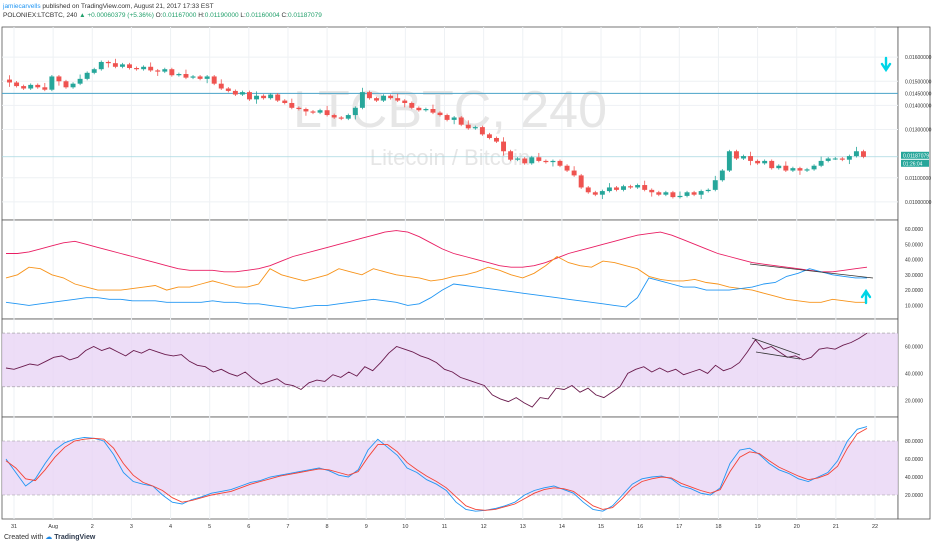  What do you see at coordinates (170, 527) in the screenshot?
I see `x-tick-label: 4` at bounding box center [170, 527].